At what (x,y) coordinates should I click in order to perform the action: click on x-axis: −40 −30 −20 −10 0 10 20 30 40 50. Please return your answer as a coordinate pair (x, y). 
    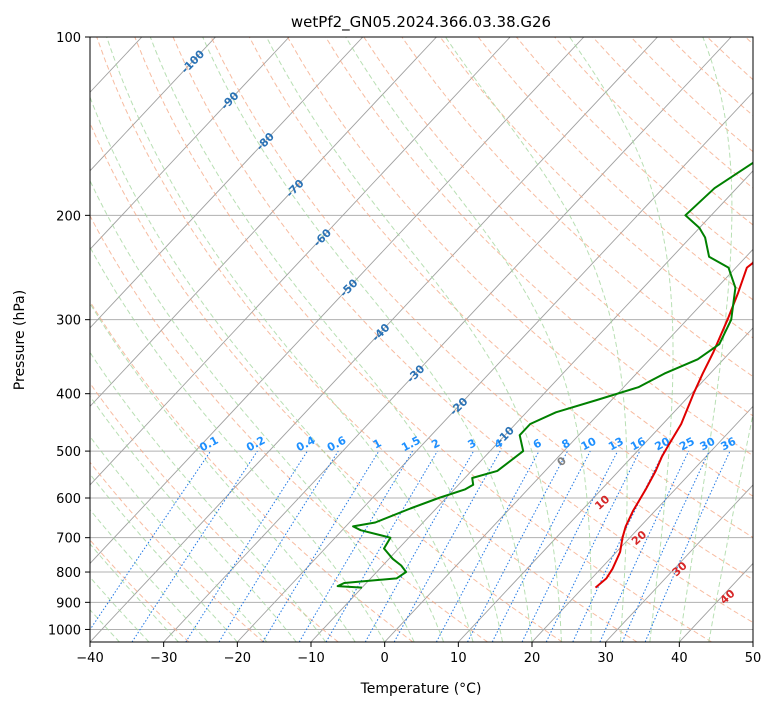
    Looking at the image, I should click on (418, 654).